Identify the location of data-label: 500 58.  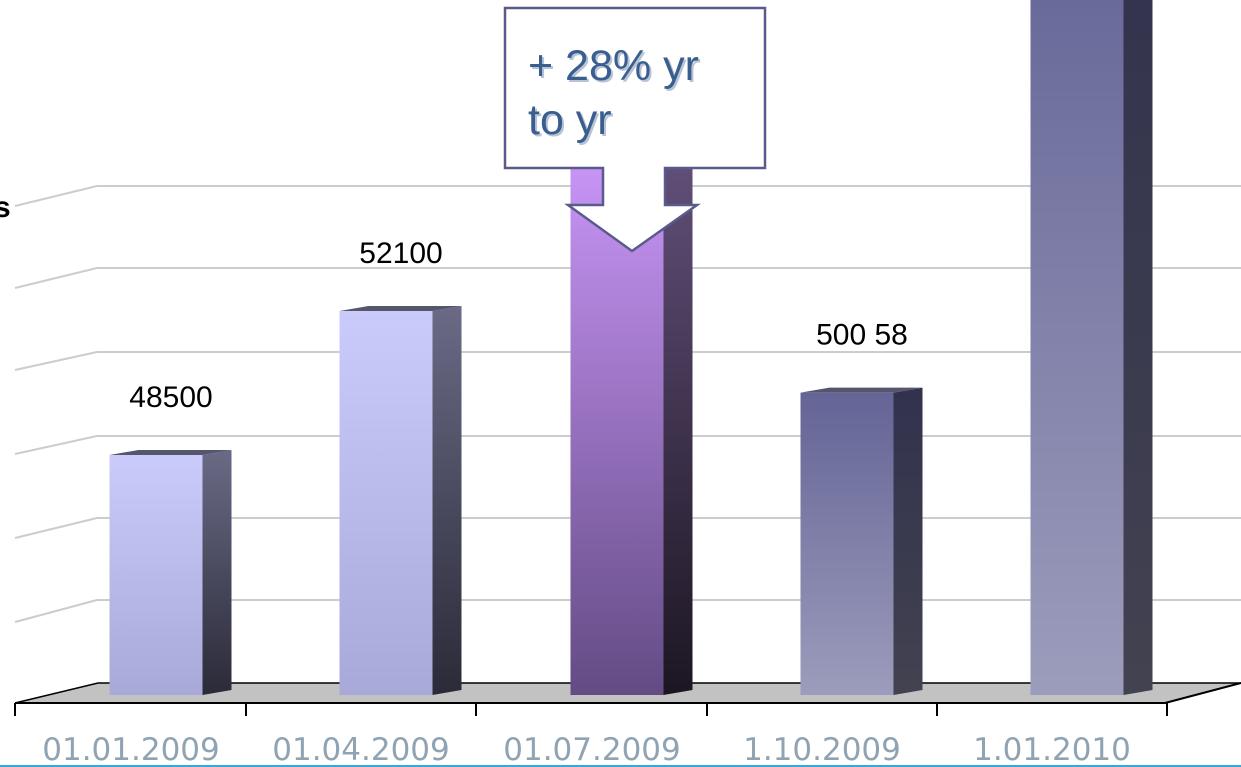
(862, 335).